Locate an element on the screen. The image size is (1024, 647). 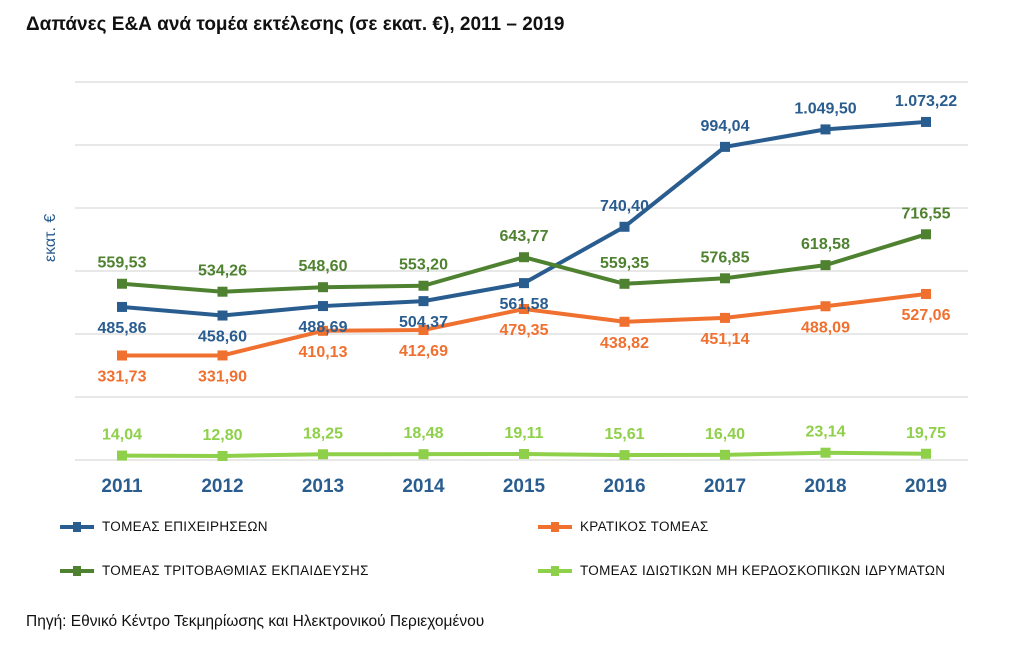
data-label: 488,69 is located at coordinates (323, 327).